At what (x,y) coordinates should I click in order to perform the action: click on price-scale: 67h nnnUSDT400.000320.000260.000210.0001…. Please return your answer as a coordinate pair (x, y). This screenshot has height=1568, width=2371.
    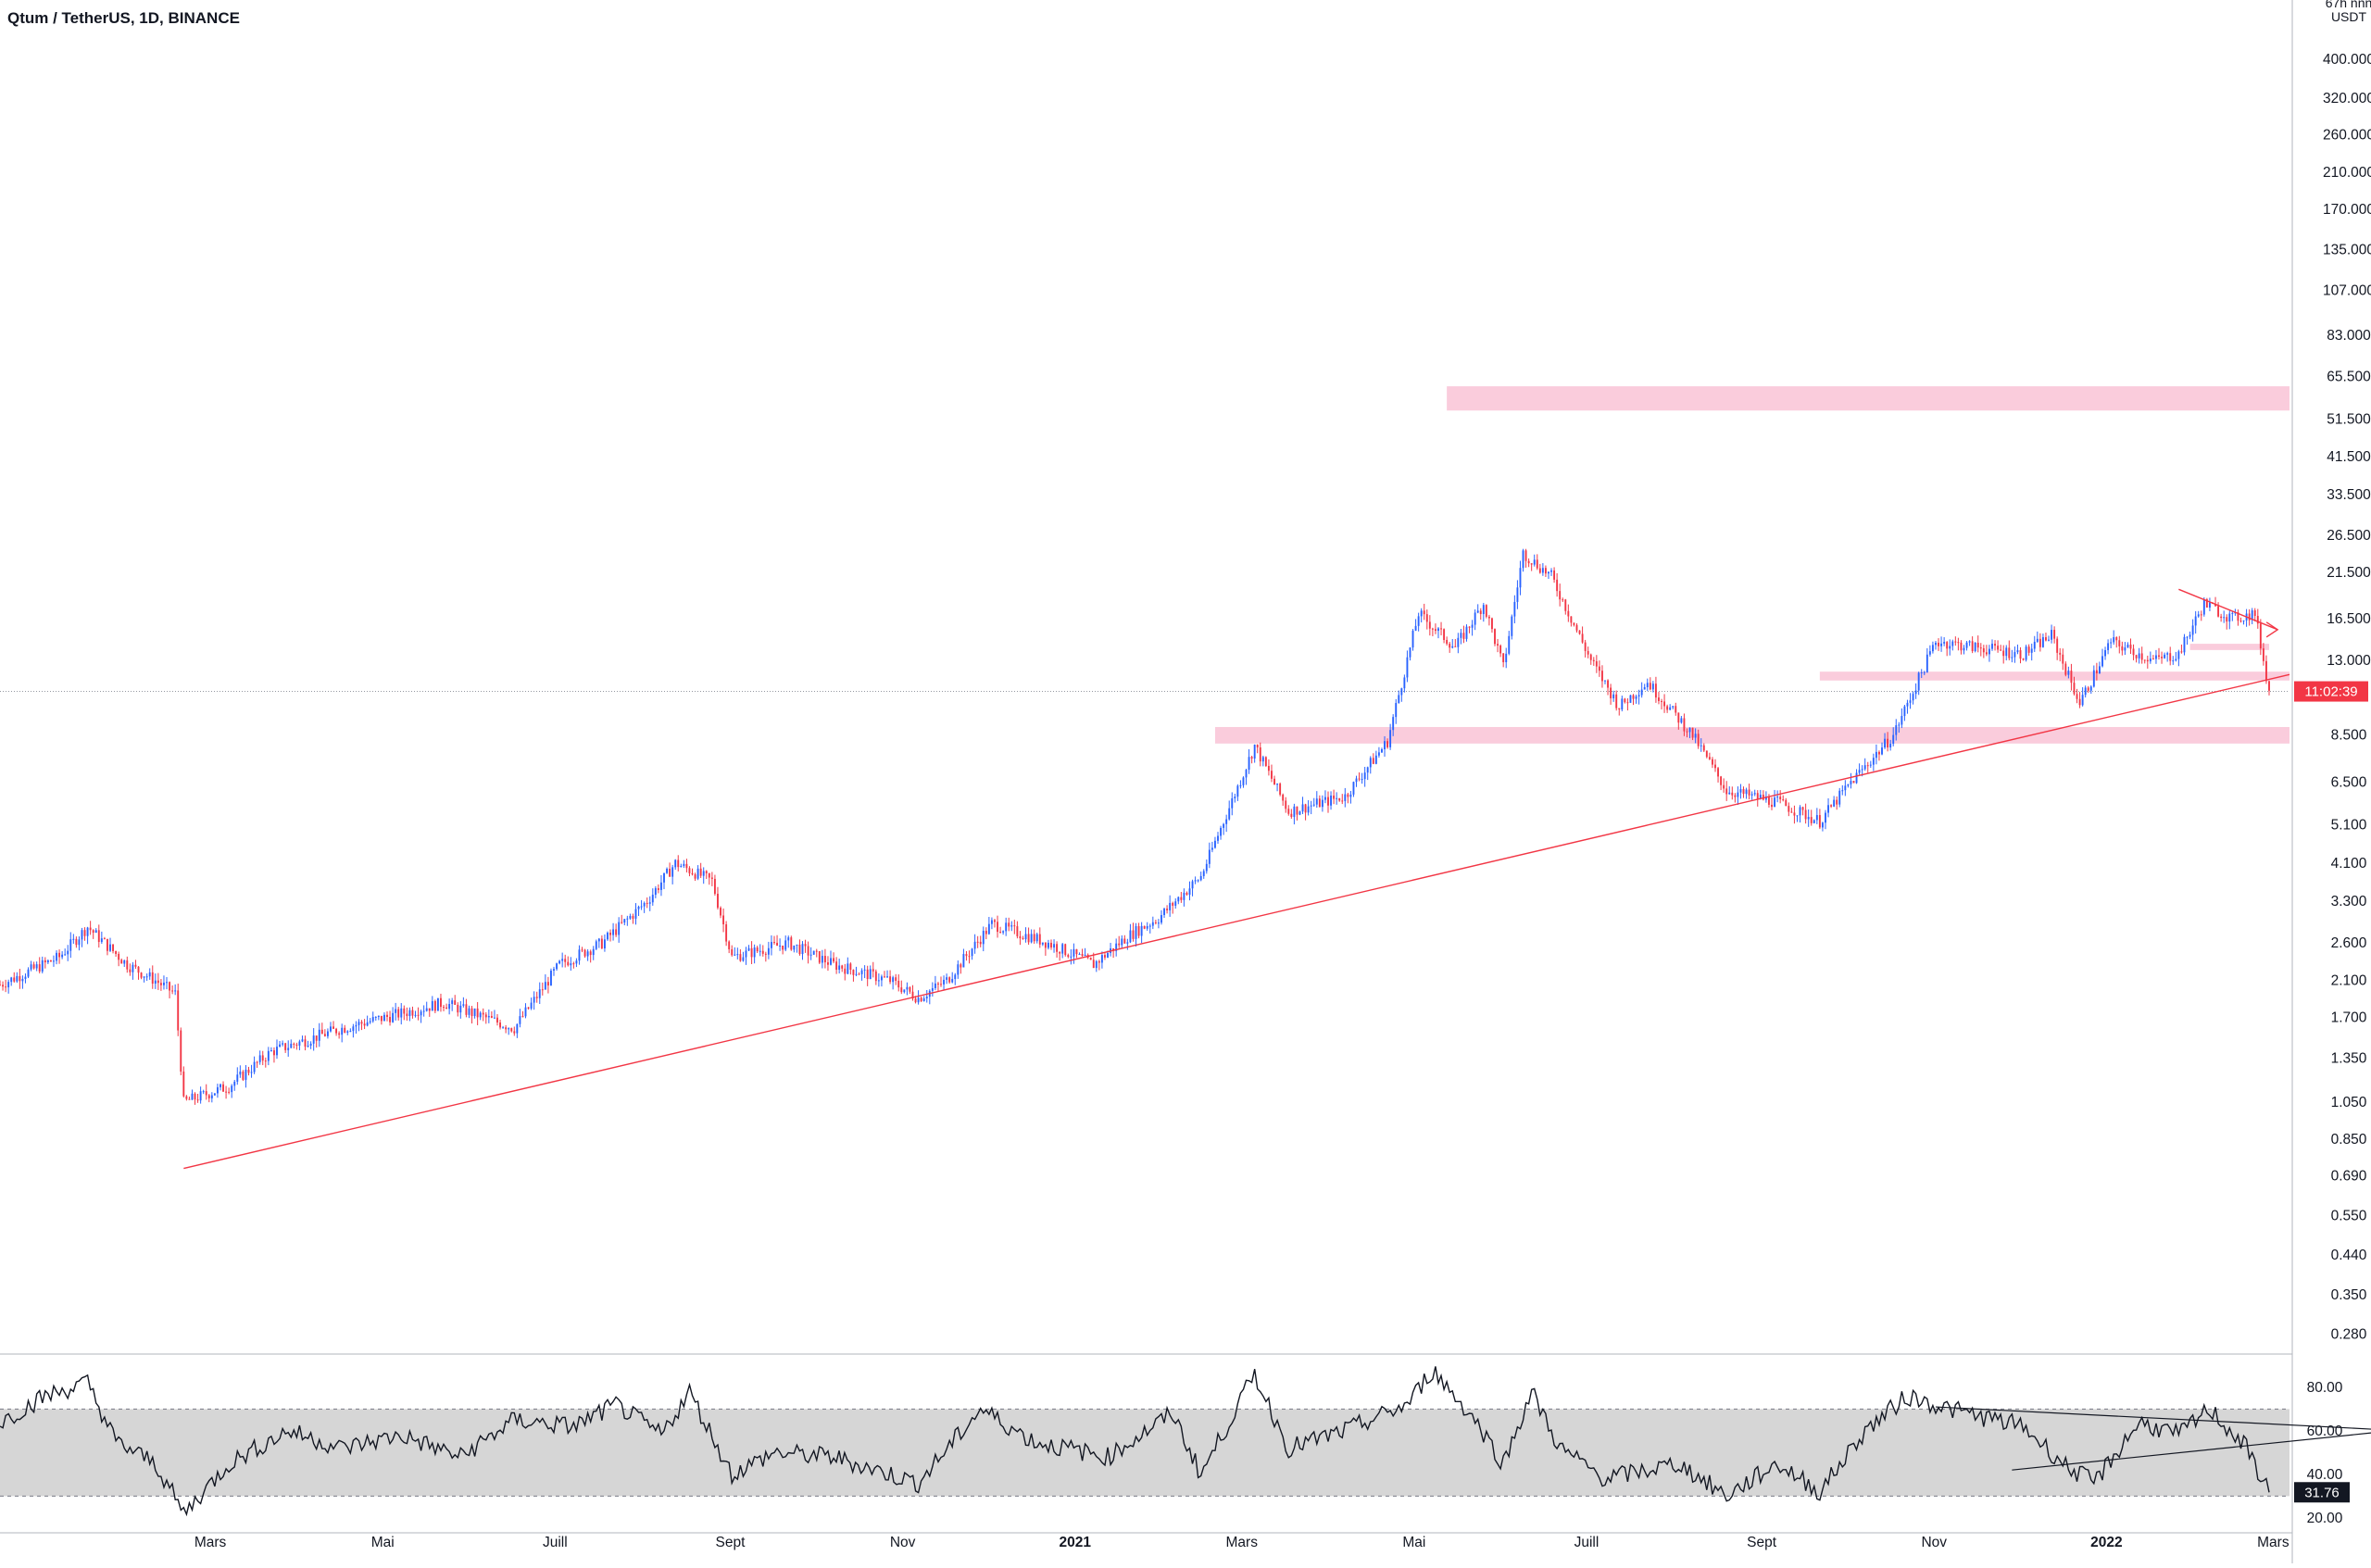
    Looking at the image, I should click on (2347, 672).